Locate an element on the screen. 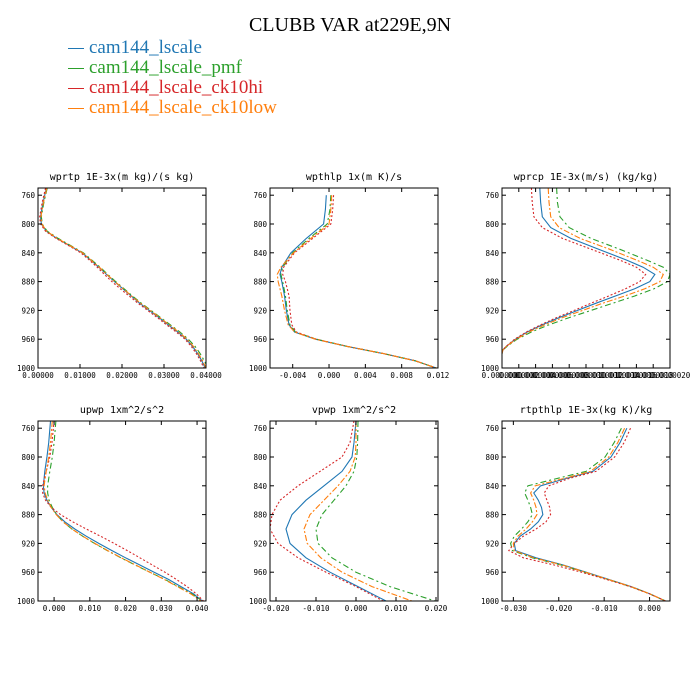  x-tick-label: 0.03000 is located at coordinates (164, 375).